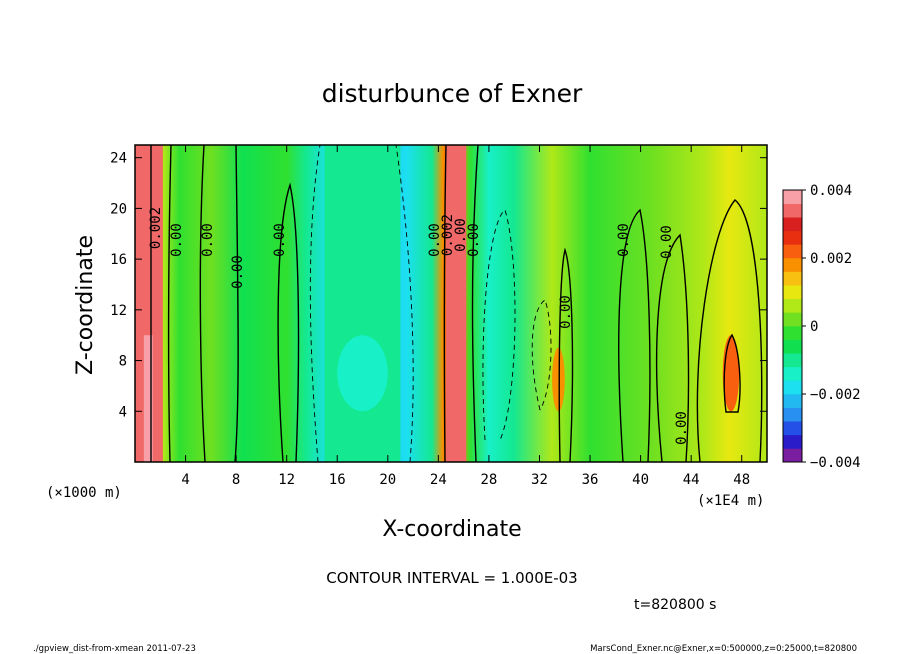 The image size is (904, 654). I want to click on x-tick-label-11: 48, so click(741, 480).